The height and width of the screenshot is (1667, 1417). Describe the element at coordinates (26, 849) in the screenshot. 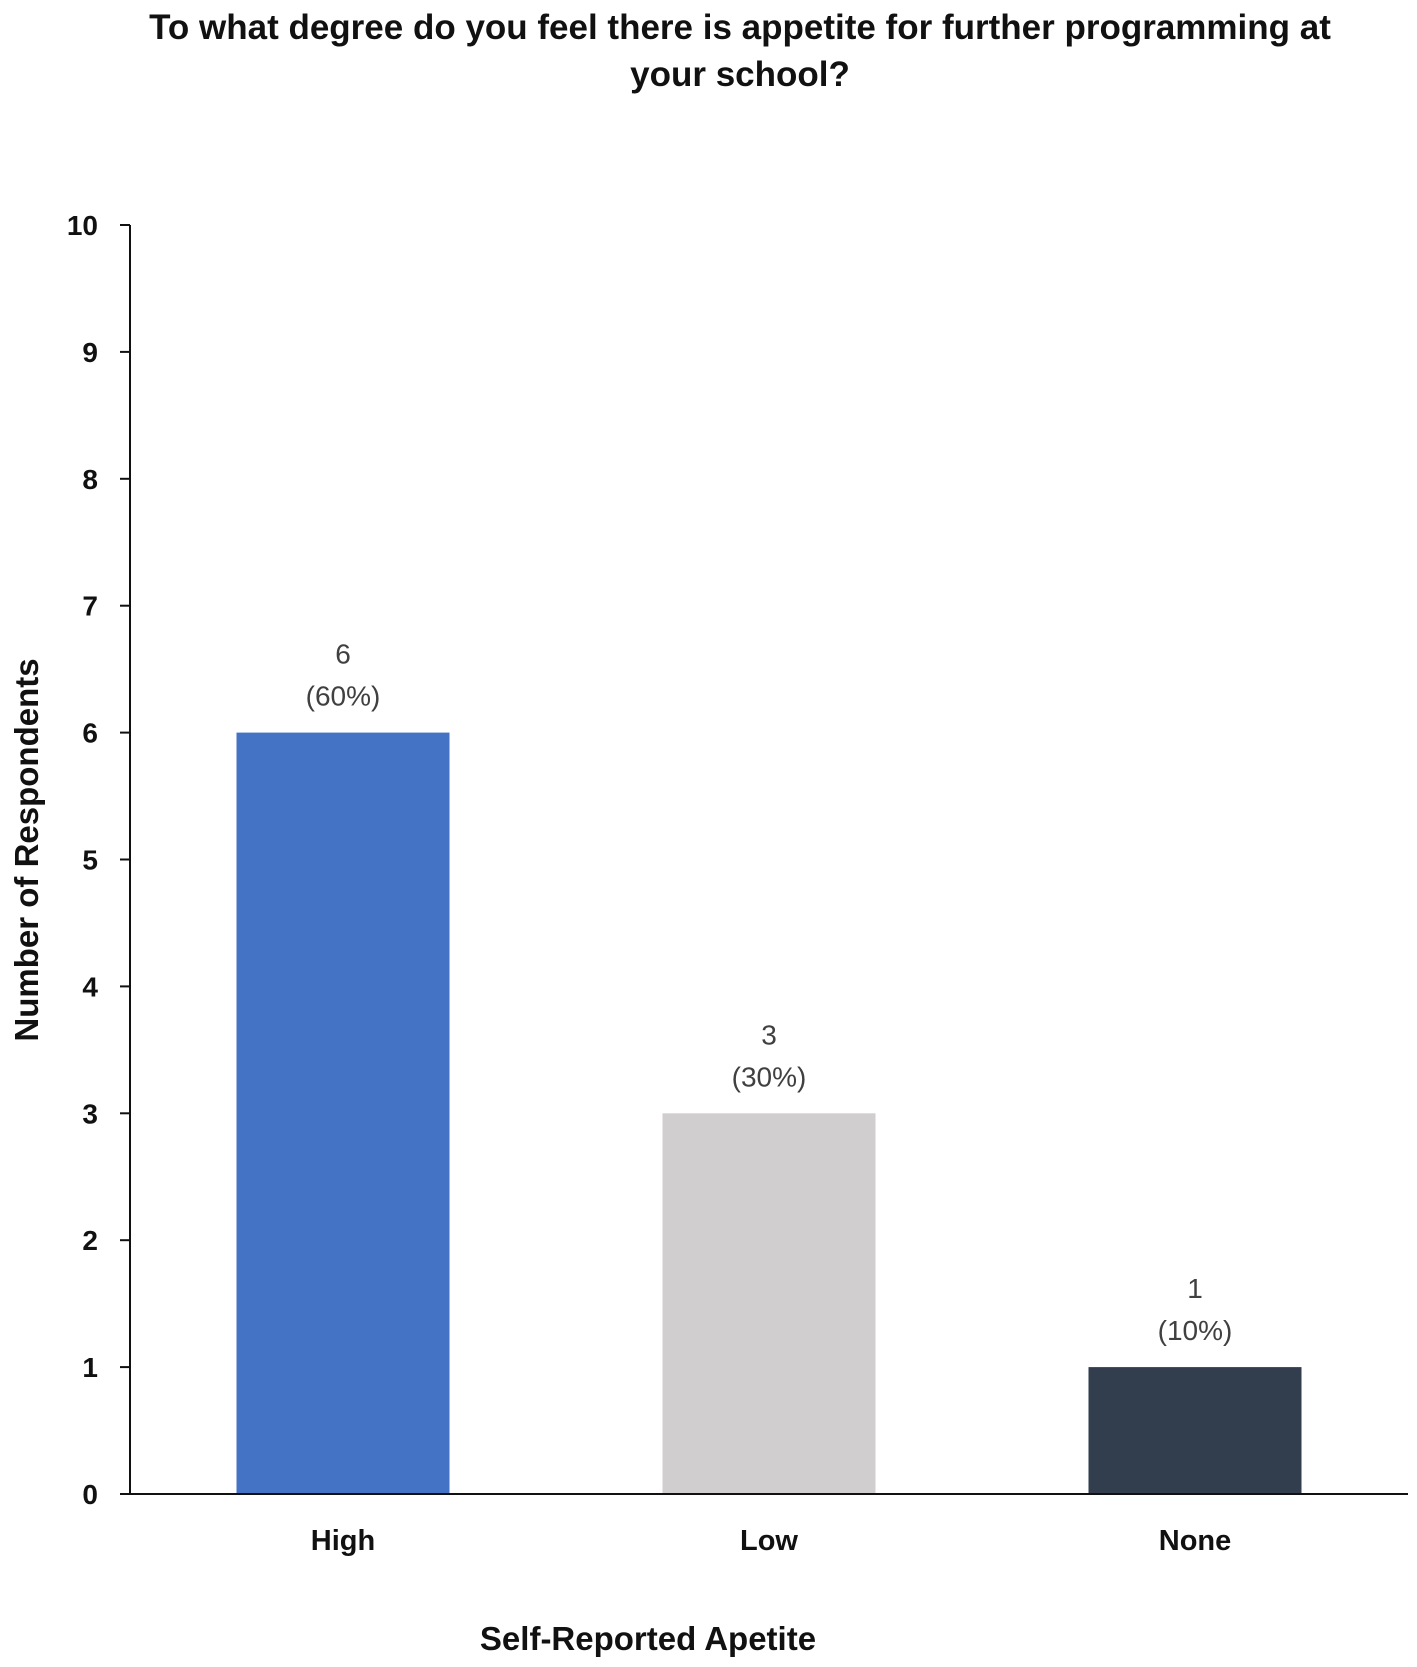

I see `y-axis-title: Number of Respondents` at that location.